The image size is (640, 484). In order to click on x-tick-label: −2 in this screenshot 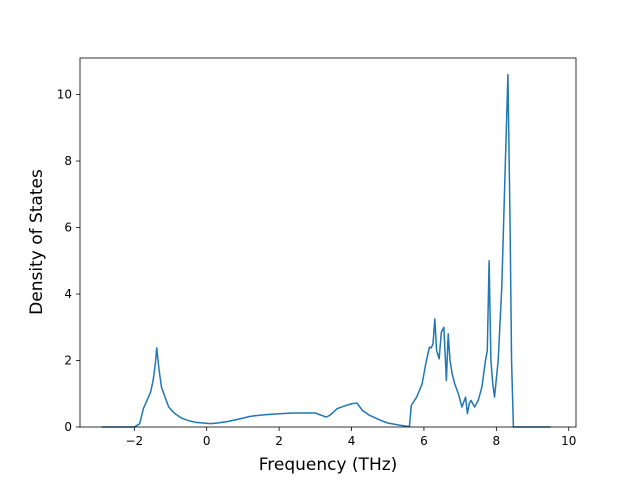, I will do `click(134, 441)`.